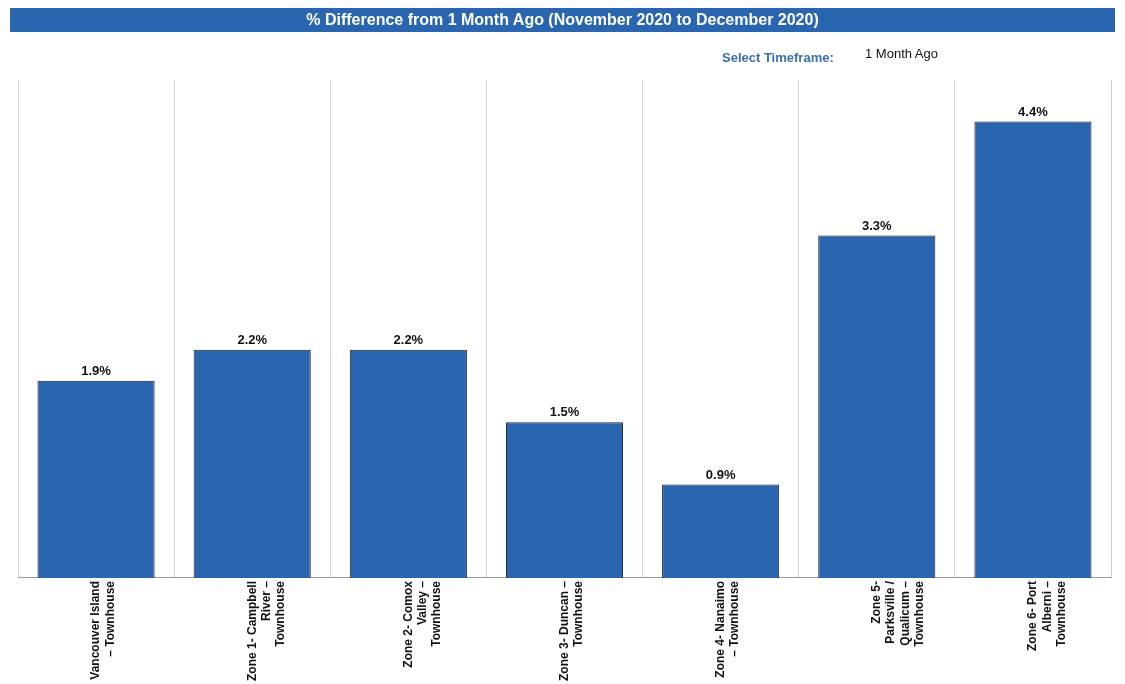 The width and height of the screenshot is (1125, 684). I want to click on x-tick-label: Zone 1- Campbell River – Townhouse, so click(266, 630).